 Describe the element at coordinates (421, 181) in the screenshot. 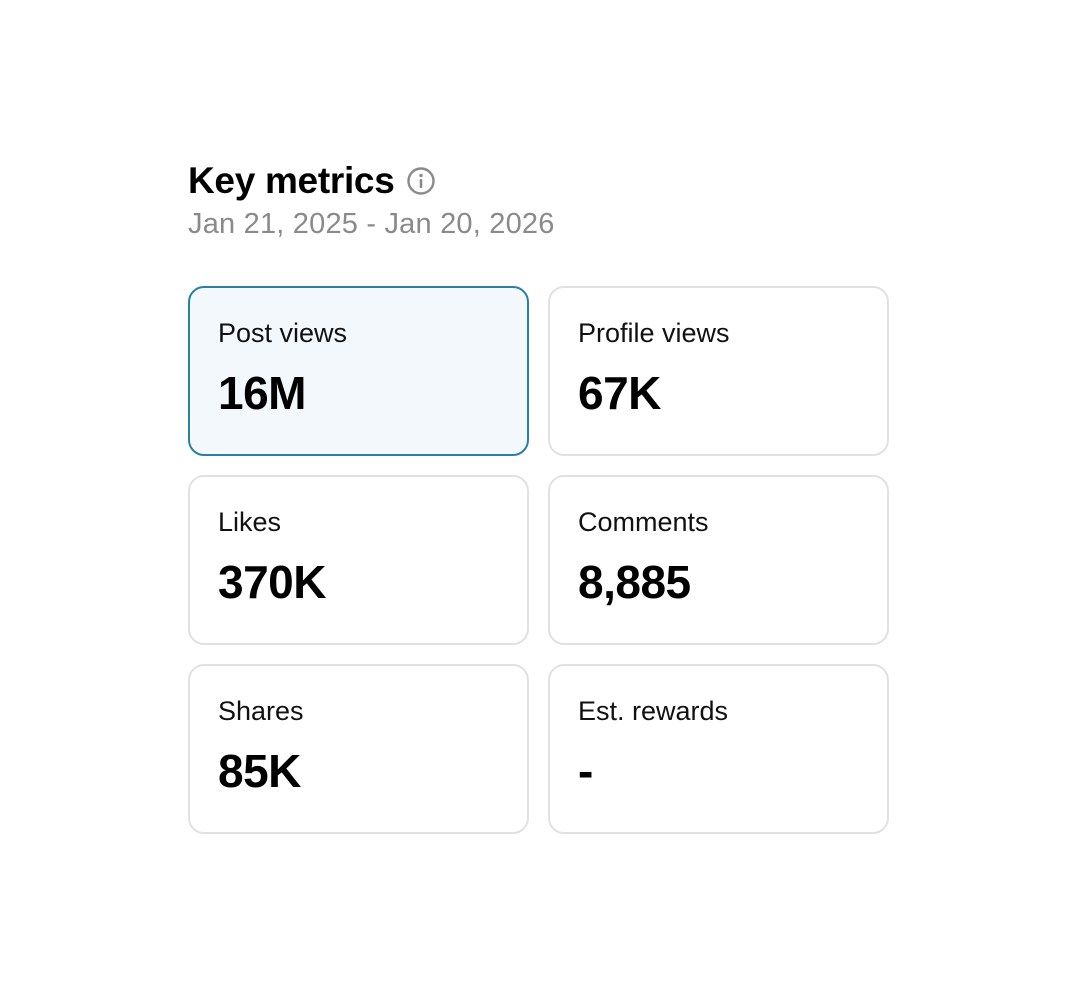

I see `info-icon` at that location.